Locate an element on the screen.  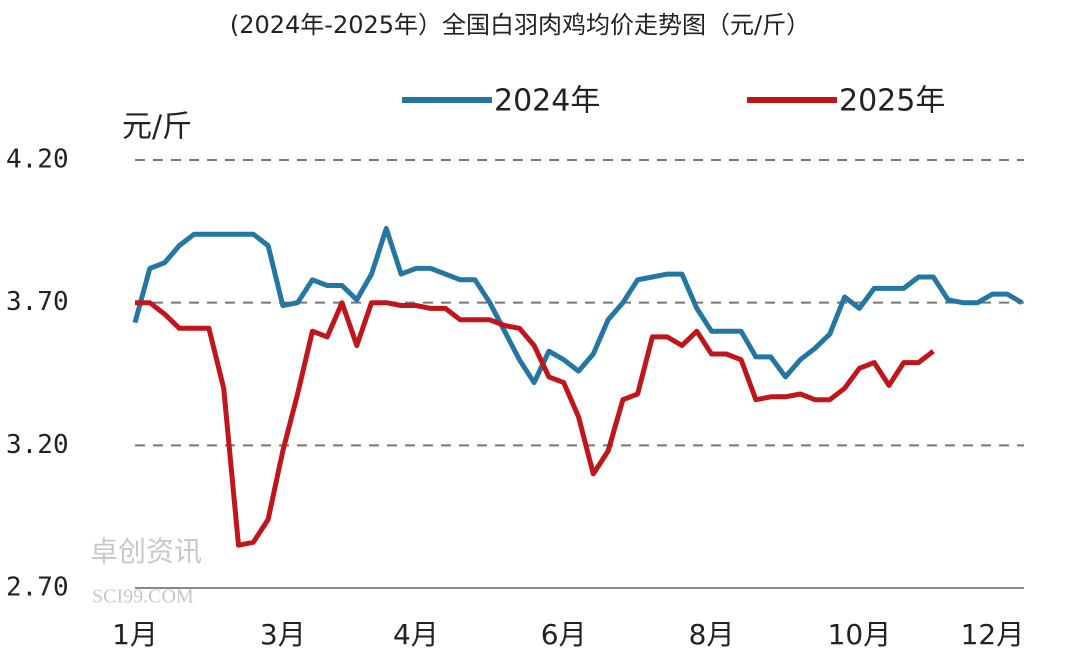
x-tick-label: 8月 is located at coordinates (712, 634).